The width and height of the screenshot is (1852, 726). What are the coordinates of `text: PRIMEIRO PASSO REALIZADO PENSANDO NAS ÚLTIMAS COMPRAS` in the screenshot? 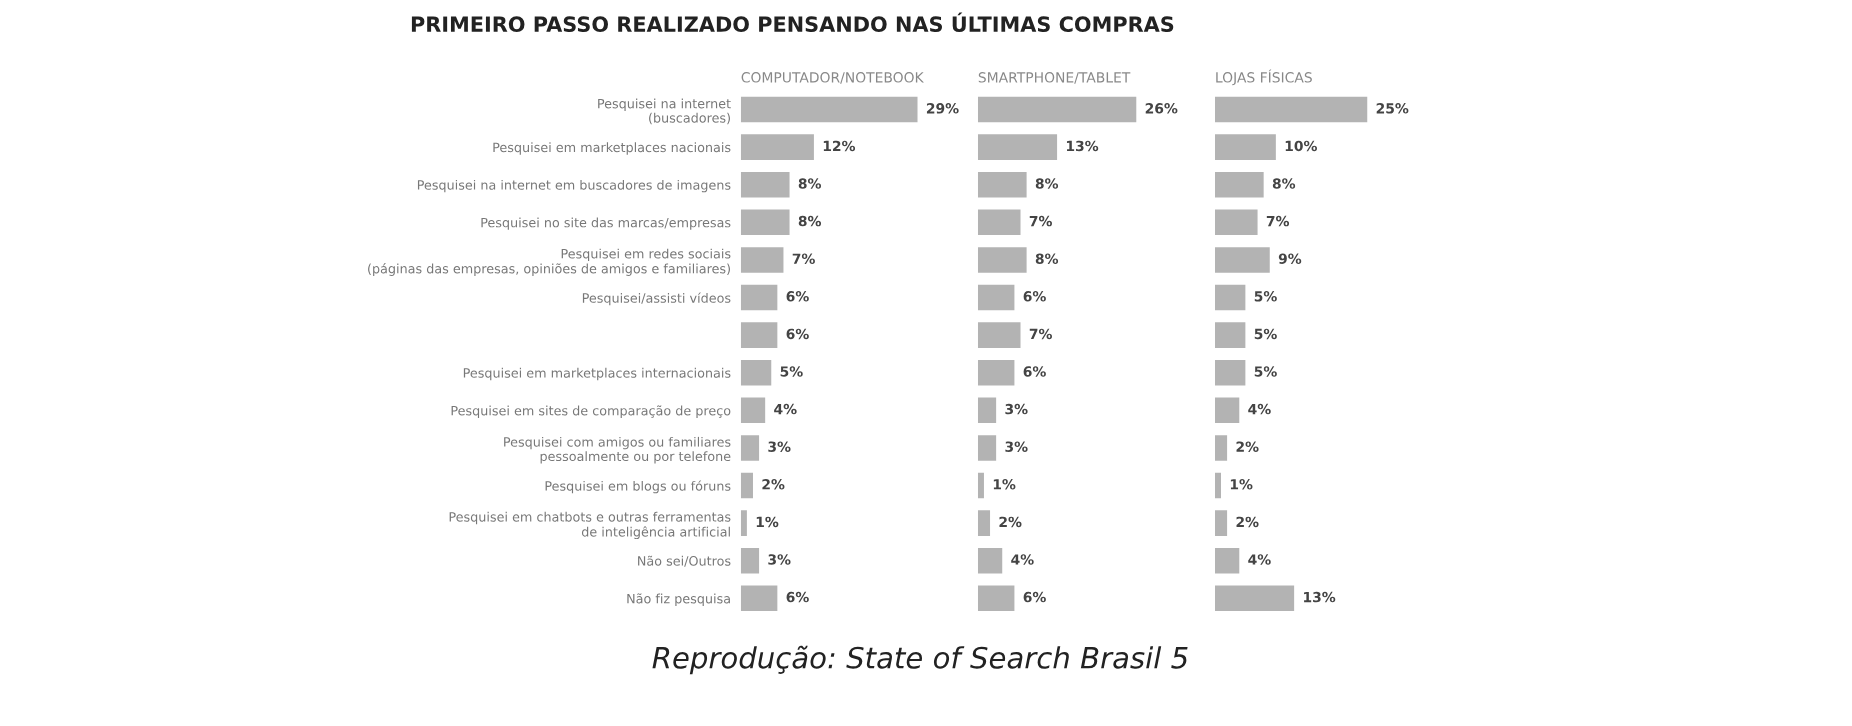 It's located at (792, 22).